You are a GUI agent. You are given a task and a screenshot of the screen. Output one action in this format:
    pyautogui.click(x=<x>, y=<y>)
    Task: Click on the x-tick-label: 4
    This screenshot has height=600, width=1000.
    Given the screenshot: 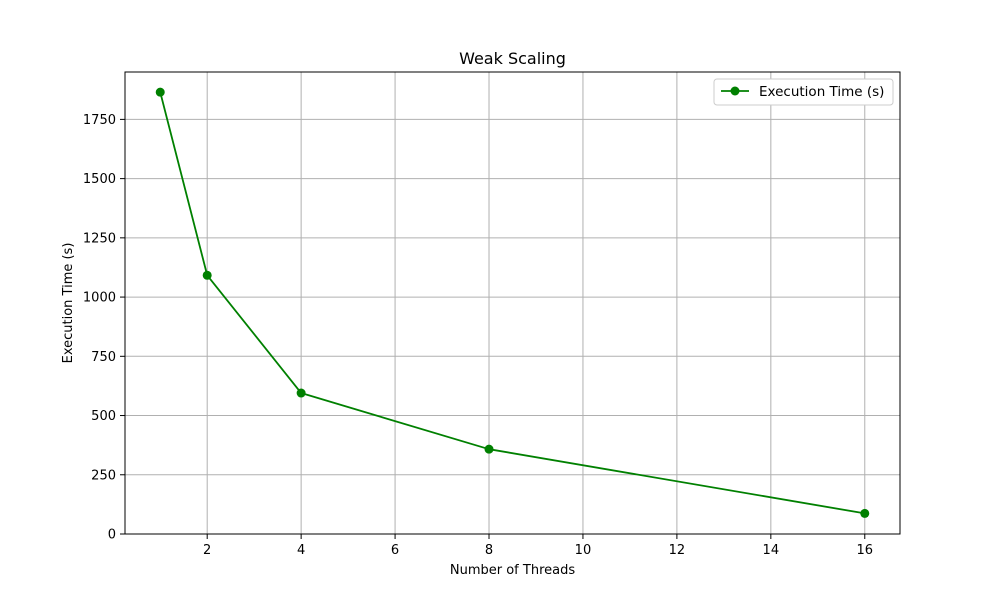 What is the action you would take?
    pyautogui.click(x=301, y=550)
    